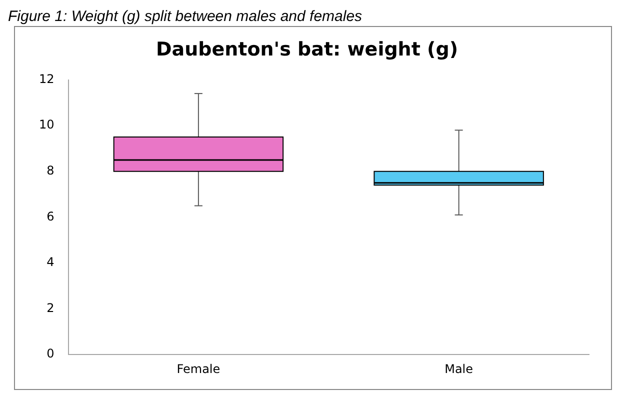 Image resolution: width=630 pixels, height=401 pixels. Describe the element at coordinates (50, 307) in the screenshot. I see `y-tick-label: 2` at that location.